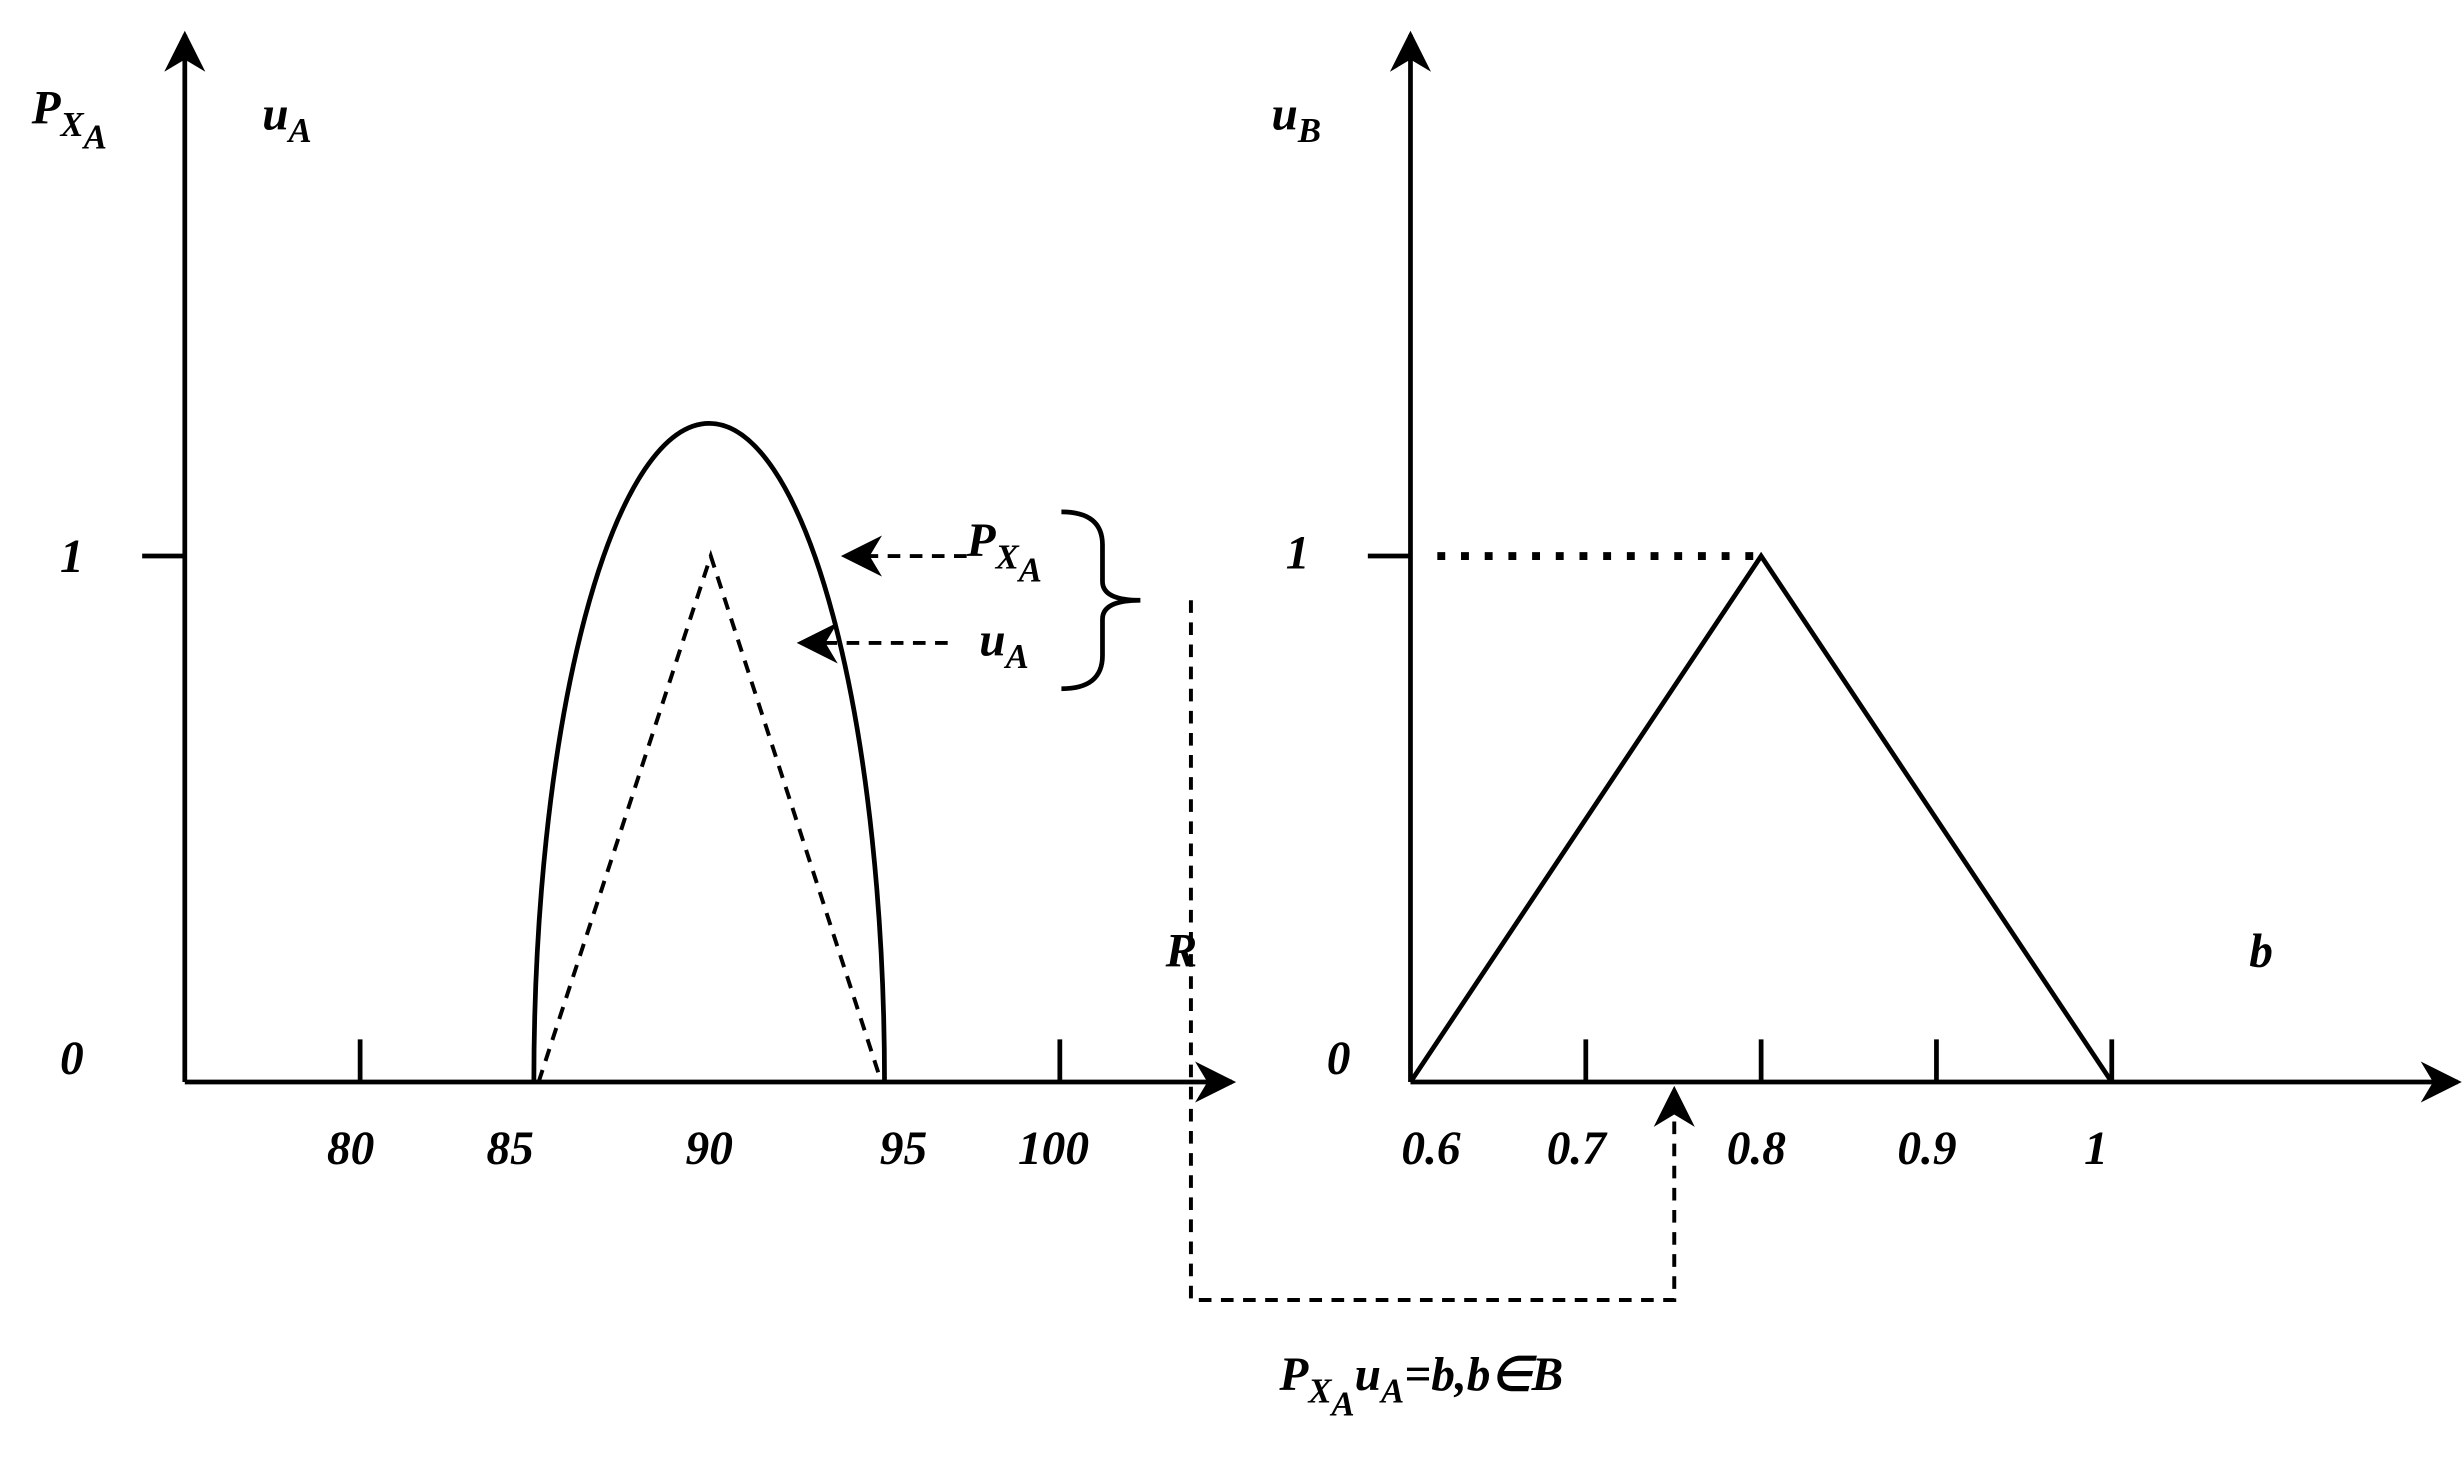 The width and height of the screenshot is (2464, 1458). I want to click on tick-label: 80, so click(350, 1149).